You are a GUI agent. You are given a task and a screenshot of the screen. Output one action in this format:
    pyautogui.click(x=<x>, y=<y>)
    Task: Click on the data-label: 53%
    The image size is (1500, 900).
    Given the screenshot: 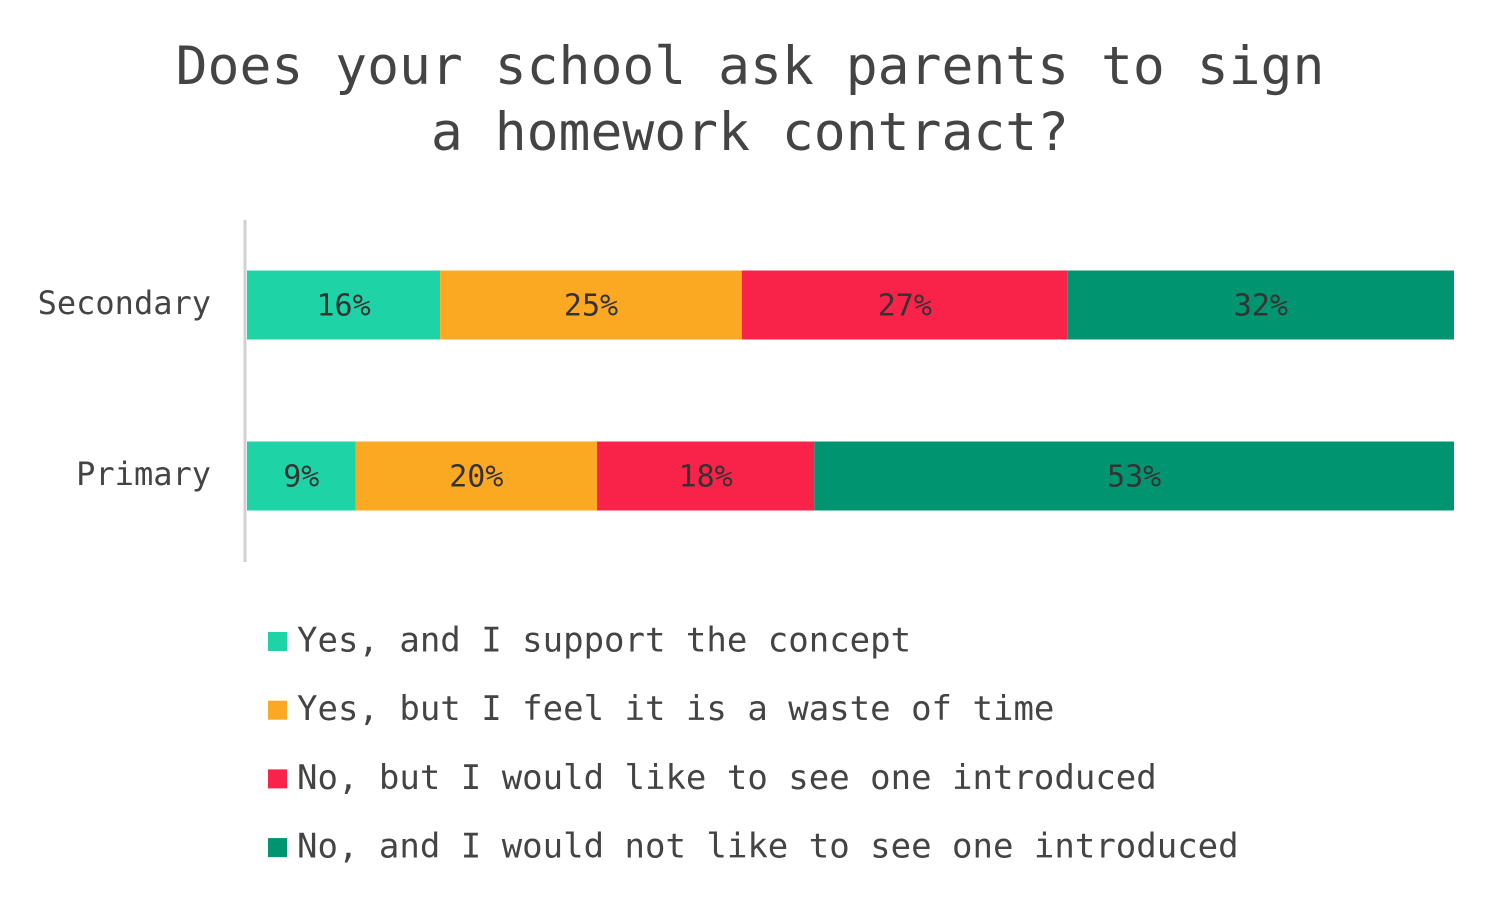 What is the action you would take?
    pyautogui.click(x=1134, y=477)
    